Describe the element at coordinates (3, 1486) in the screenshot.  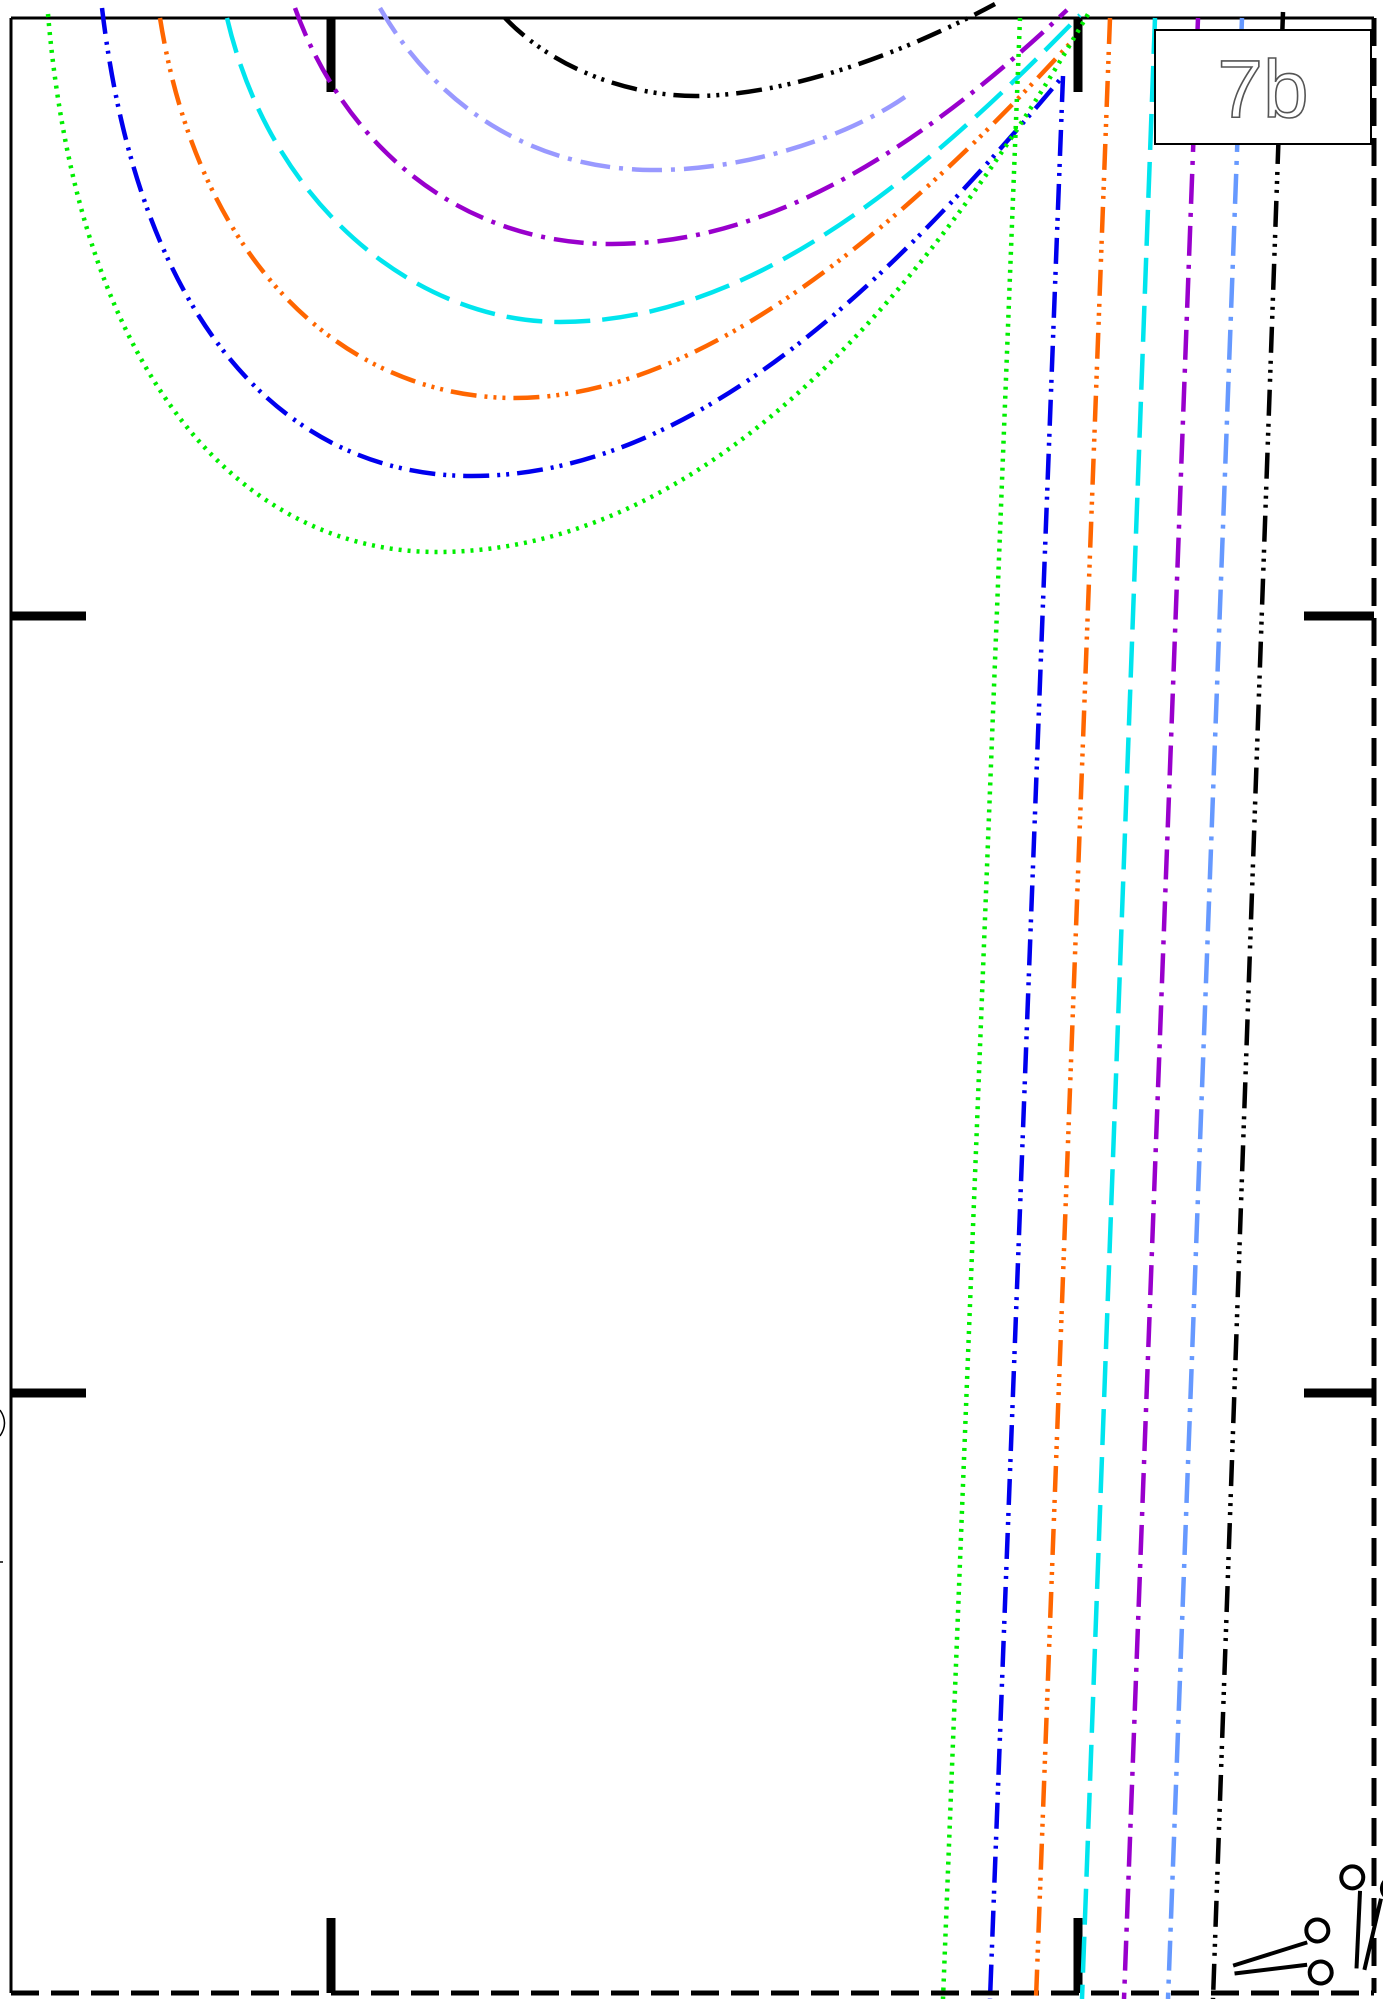
I see `clipped-edge-mark` at that location.